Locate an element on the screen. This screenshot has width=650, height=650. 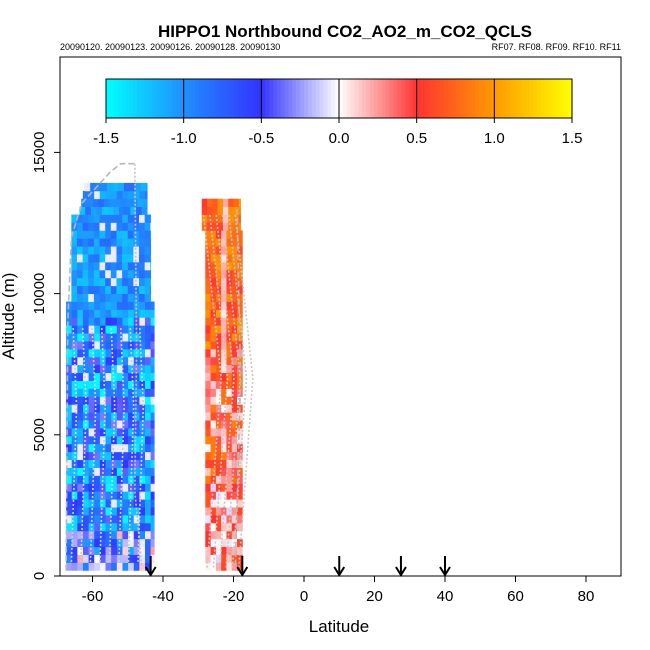
colorbar: -1.5 -1.0 -0.5 0.0 0.5 1.0 1.5 is located at coordinates (337, 112).